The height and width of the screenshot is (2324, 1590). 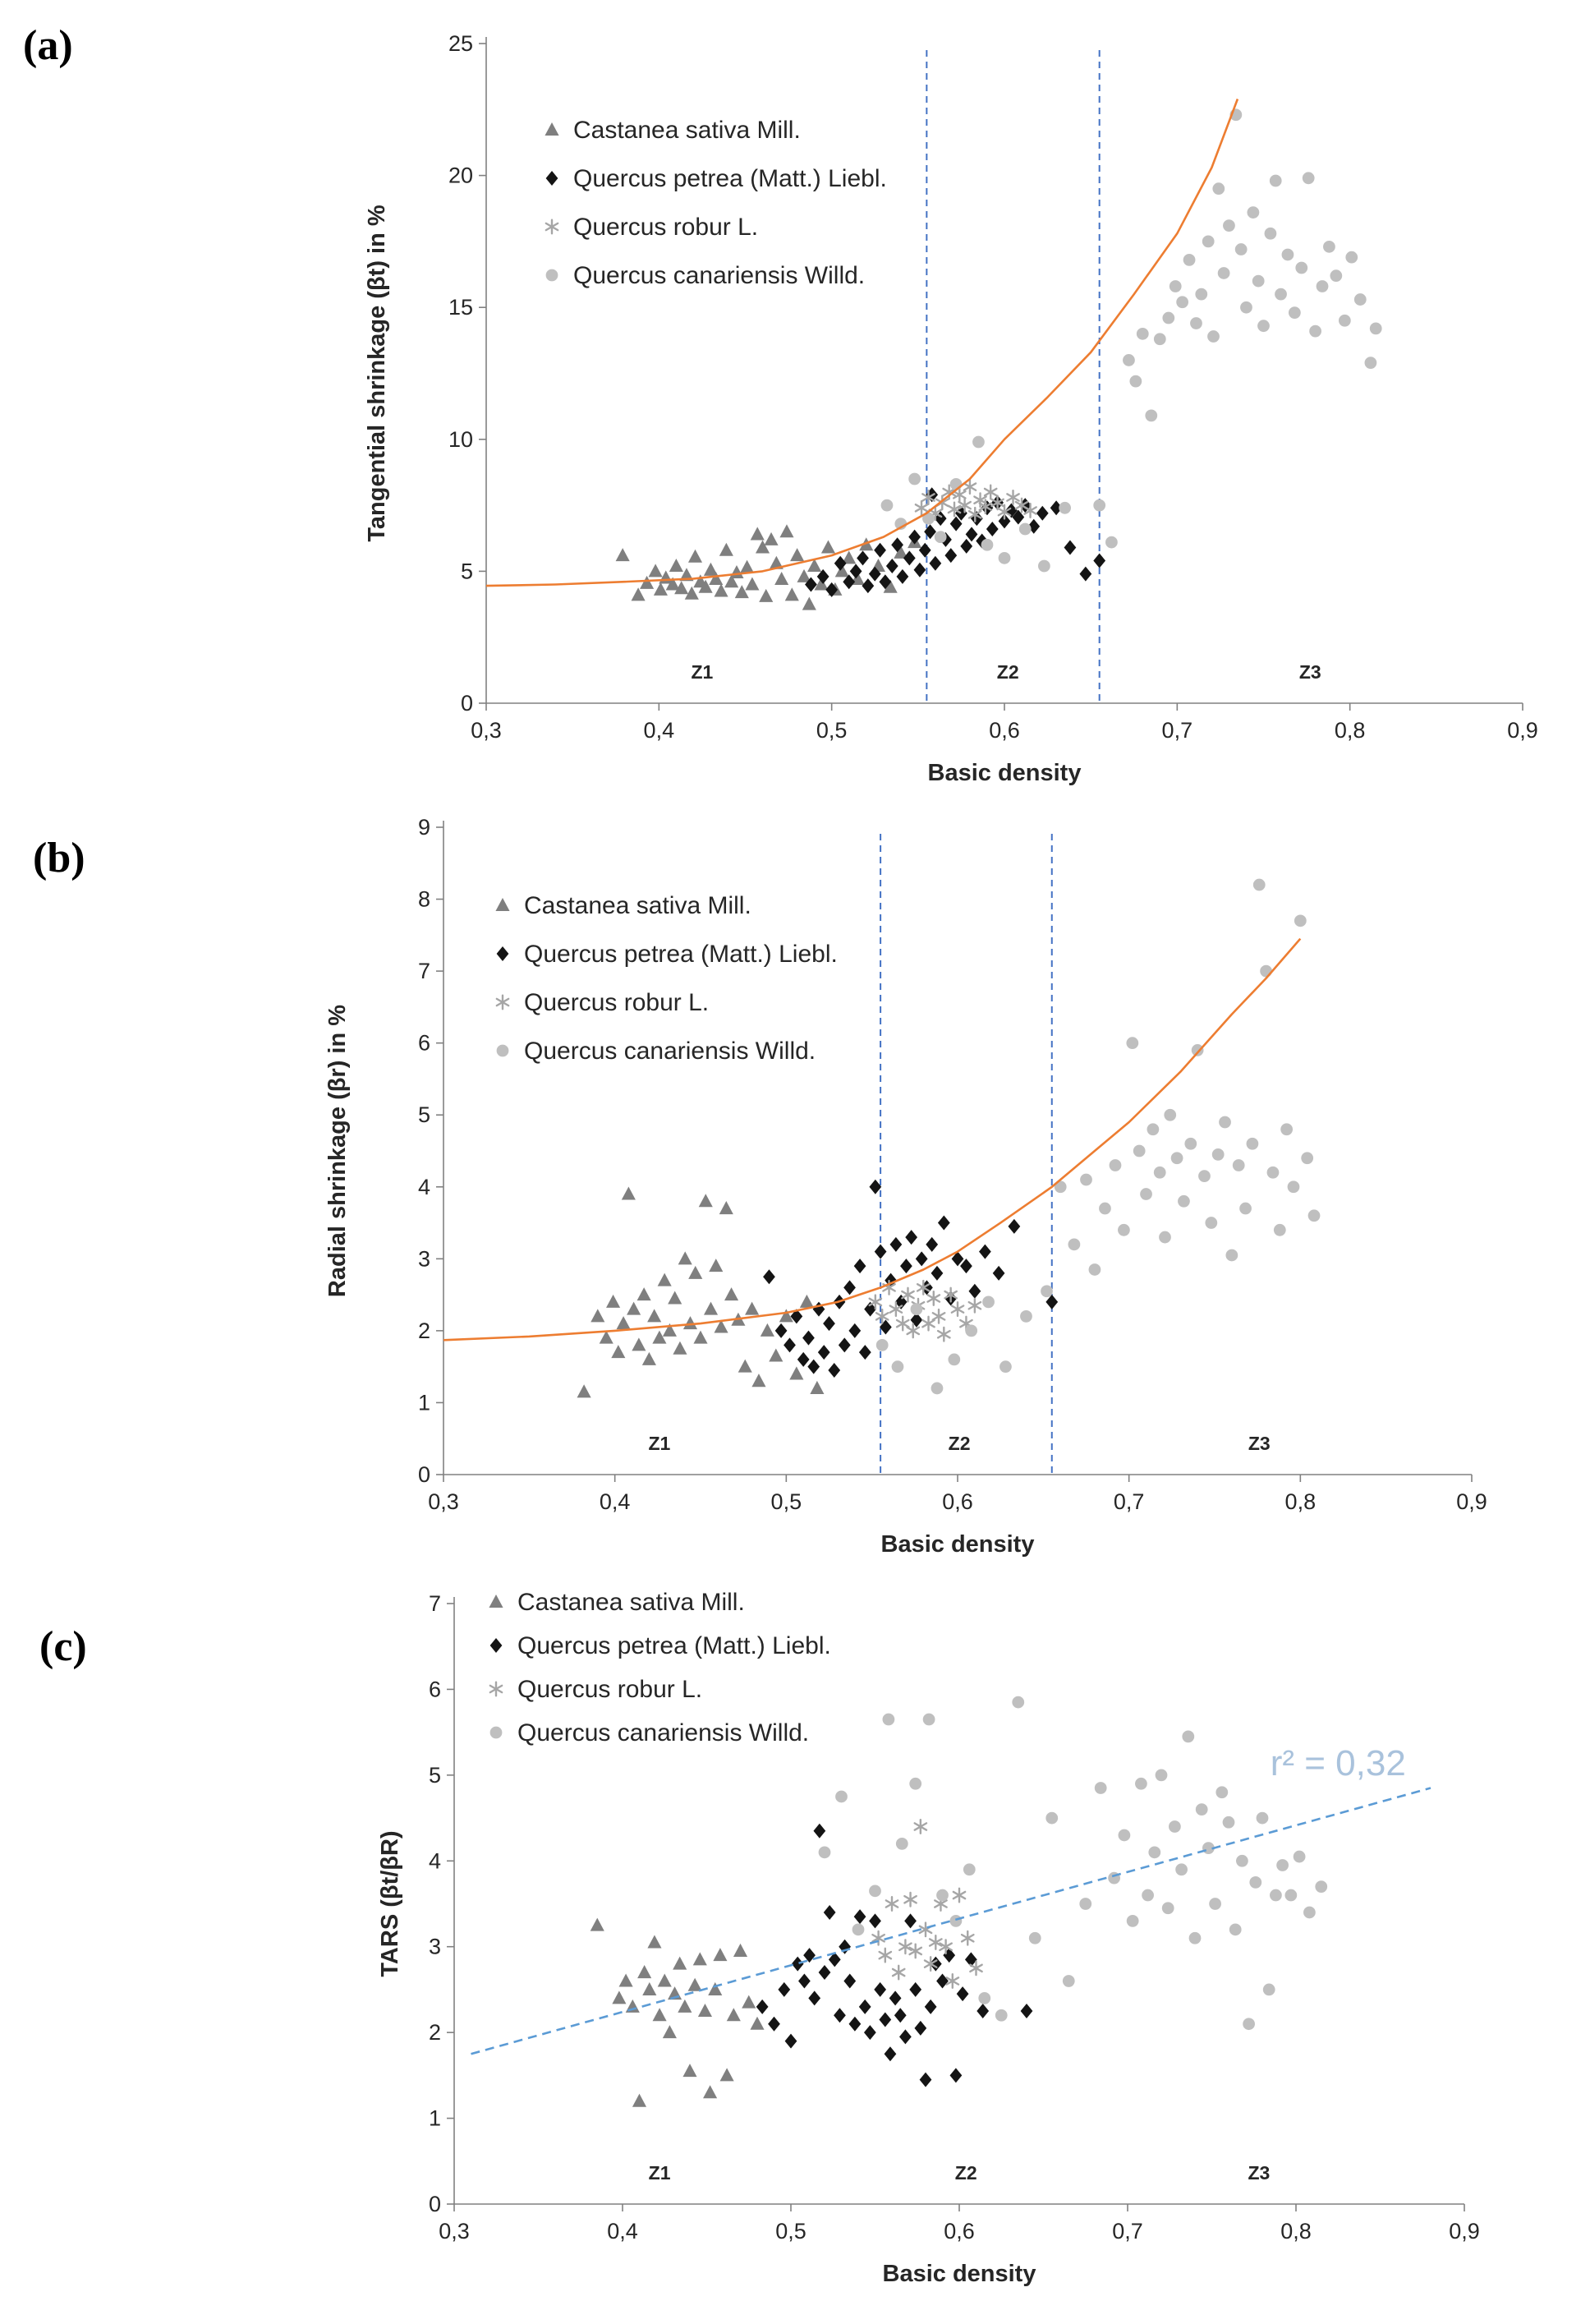 I want to click on series-3-points, so click(x=1131, y=340).